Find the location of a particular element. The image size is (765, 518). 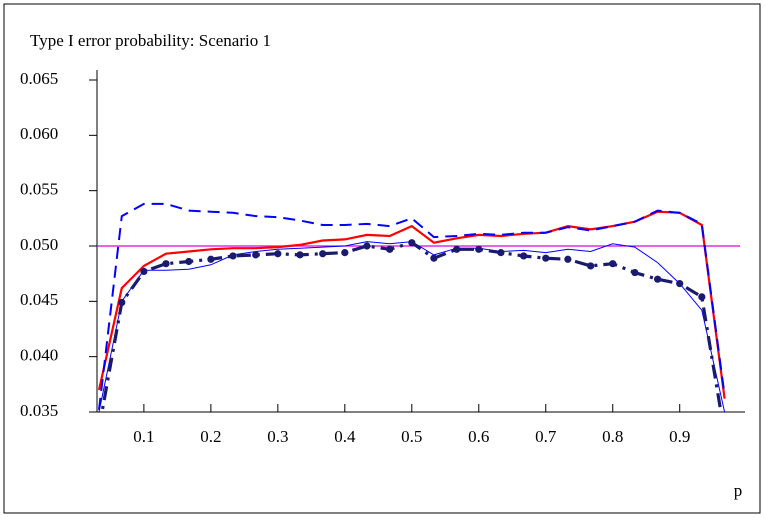

x-tick-label: 0.7 is located at coordinates (546, 436).